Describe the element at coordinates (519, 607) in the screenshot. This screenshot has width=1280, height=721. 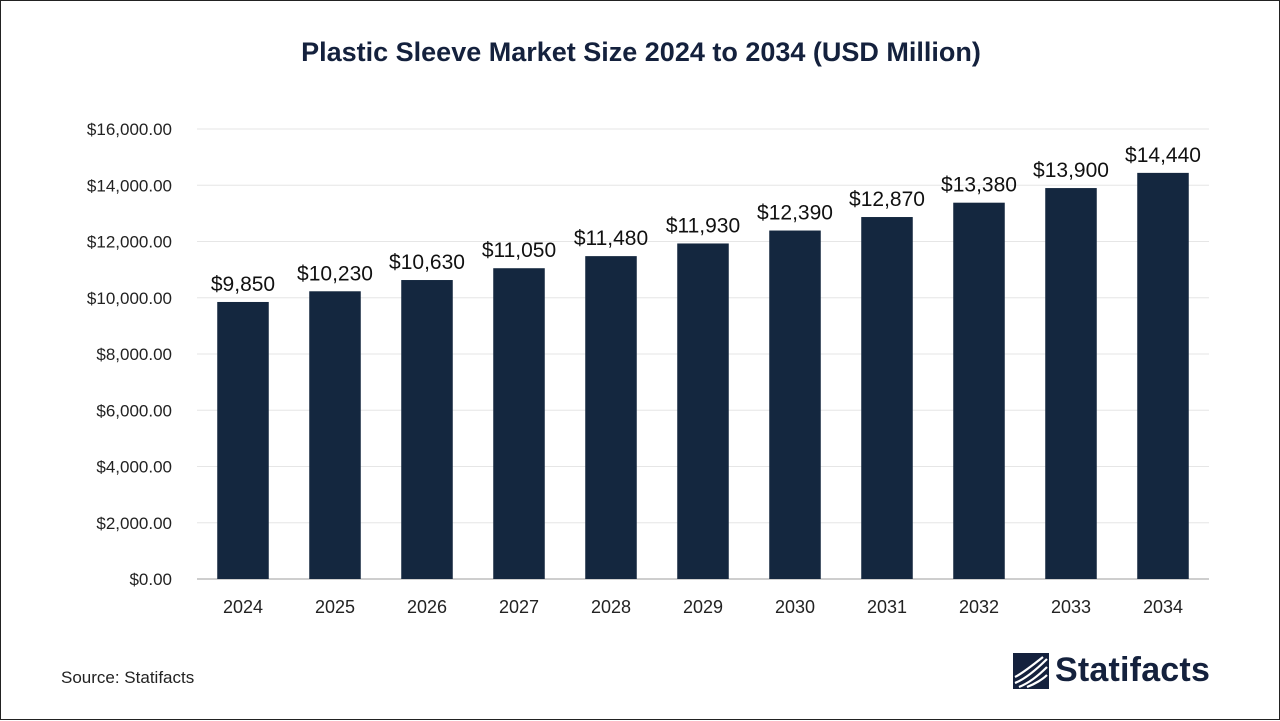
I see `x-tick-label: 2027` at that location.